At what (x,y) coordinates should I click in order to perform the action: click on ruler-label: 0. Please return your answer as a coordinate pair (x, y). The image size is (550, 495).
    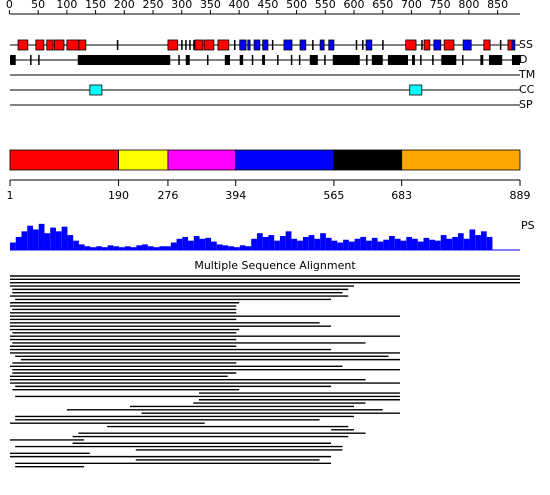
    Looking at the image, I should click on (9, 5).